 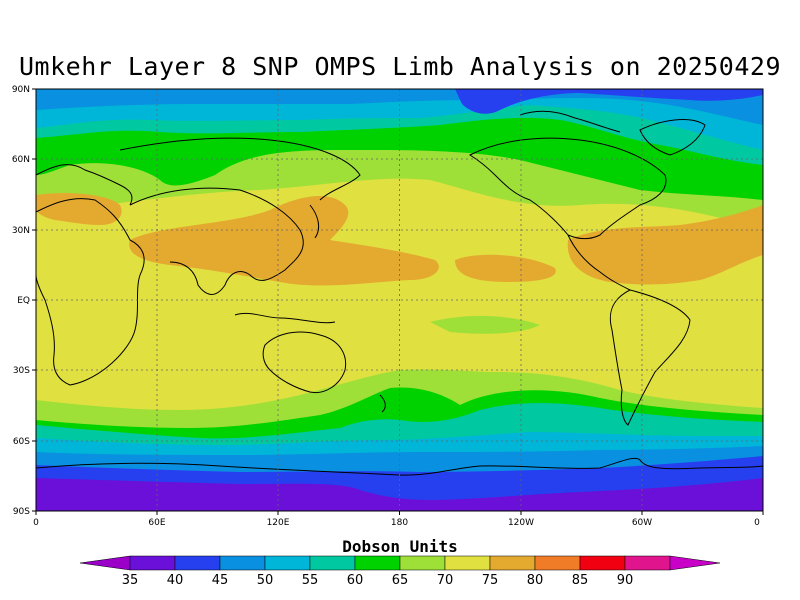 I want to click on colorbar-label: 90, so click(x=625, y=580).